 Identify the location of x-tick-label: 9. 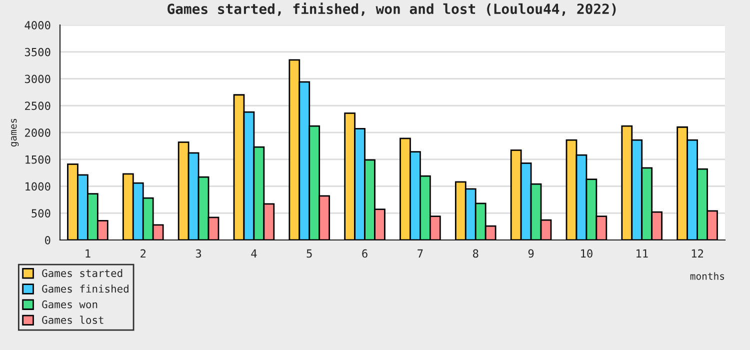
(531, 253).